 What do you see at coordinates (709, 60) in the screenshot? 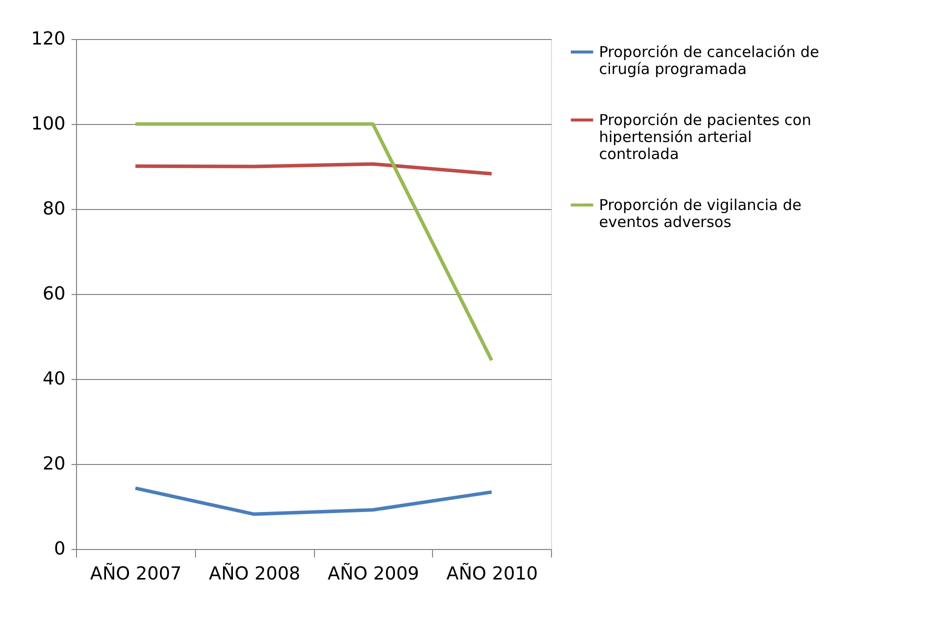
I see `legend-label: Proporción de cancelación de cirugía programada` at bounding box center [709, 60].